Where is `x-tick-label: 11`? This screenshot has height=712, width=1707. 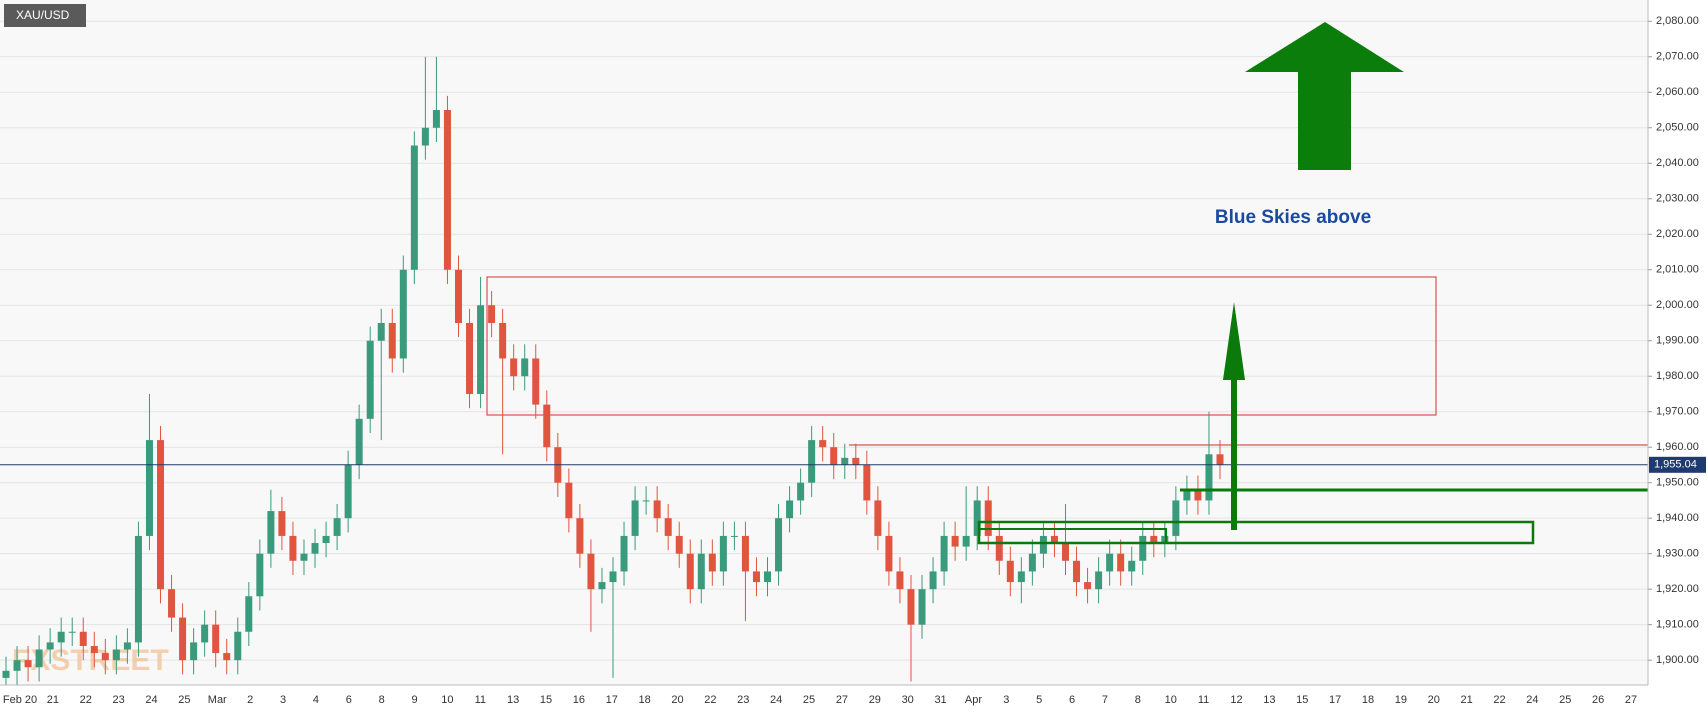 x-tick-label: 11 is located at coordinates (480, 700).